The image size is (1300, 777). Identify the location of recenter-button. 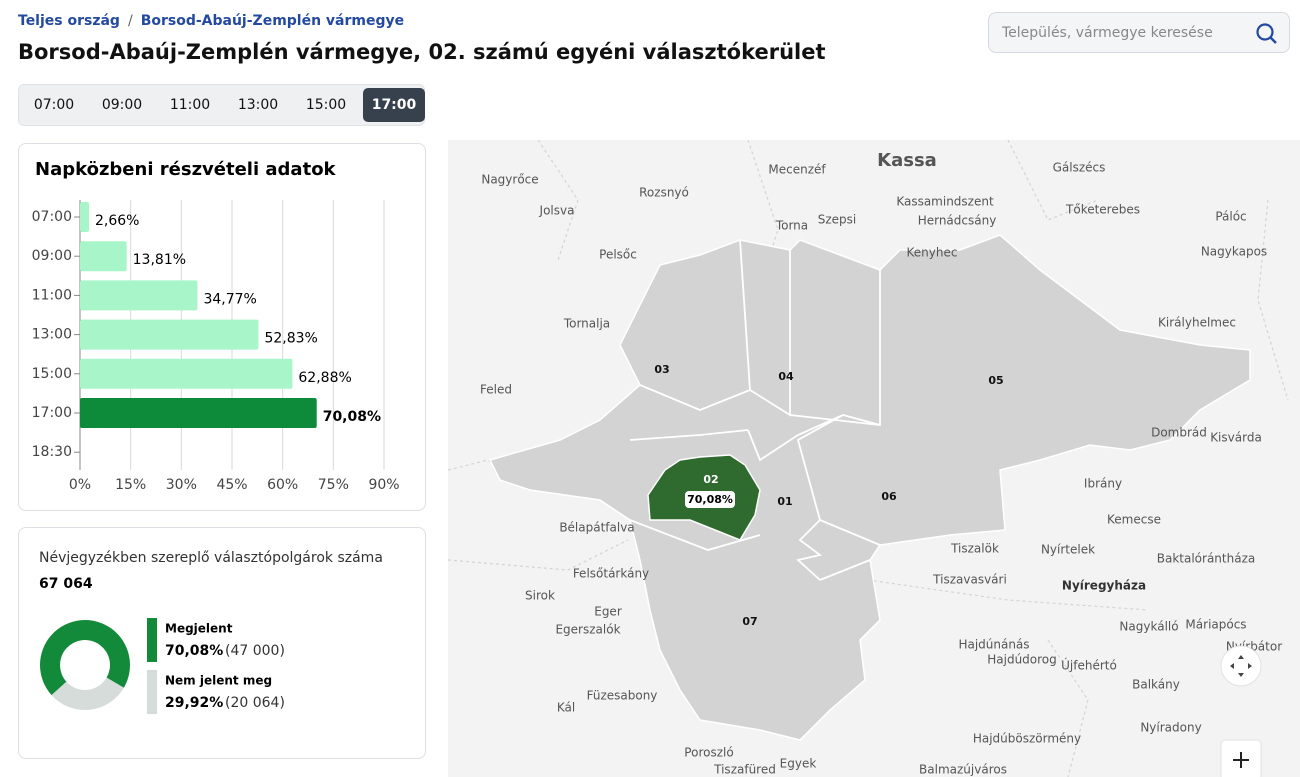
(1241, 666).